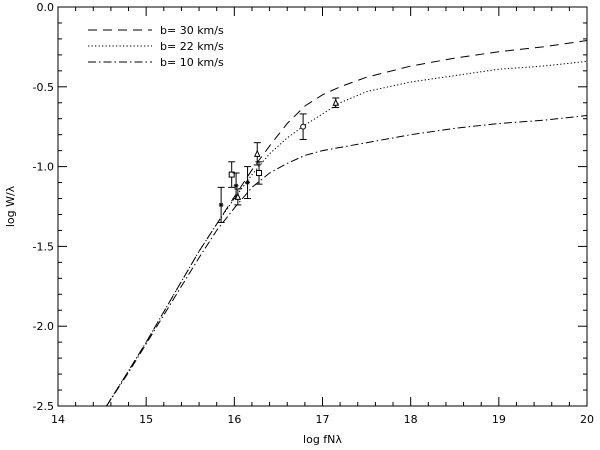  Describe the element at coordinates (46, 7) in the screenshot. I see `y-tick-label: 0.0` at that location.